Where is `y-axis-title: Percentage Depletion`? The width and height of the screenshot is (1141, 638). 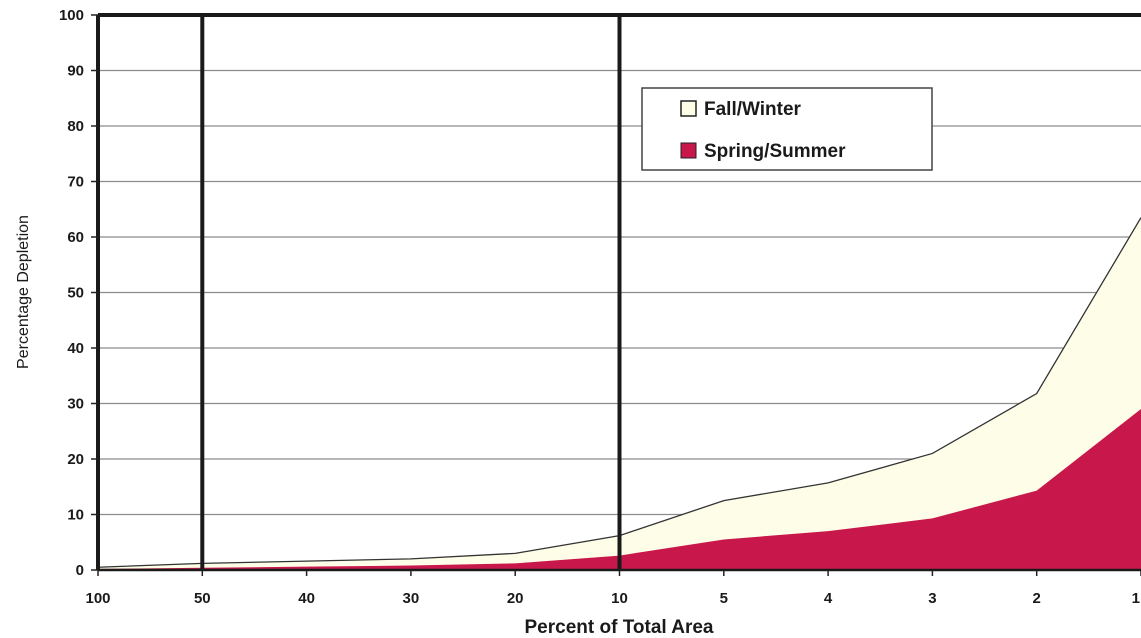
y-axis-title: Percentage Depletion is located at coordinates (23, 292).